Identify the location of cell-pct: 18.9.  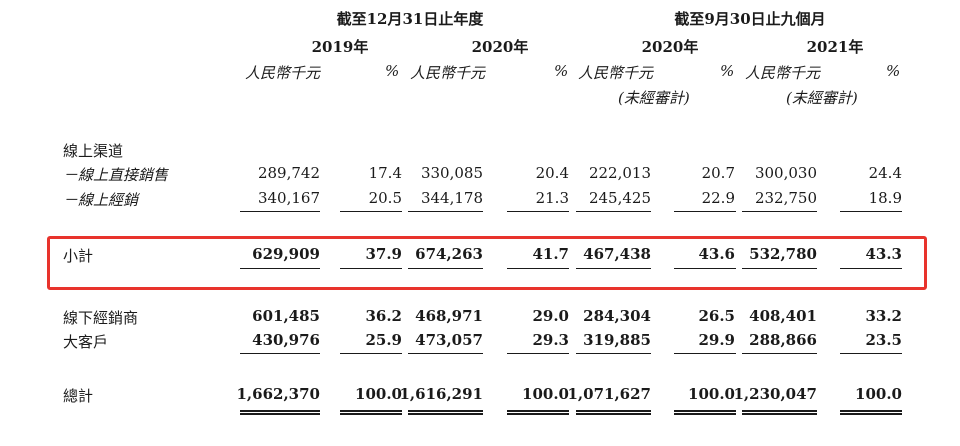
(885, 198).